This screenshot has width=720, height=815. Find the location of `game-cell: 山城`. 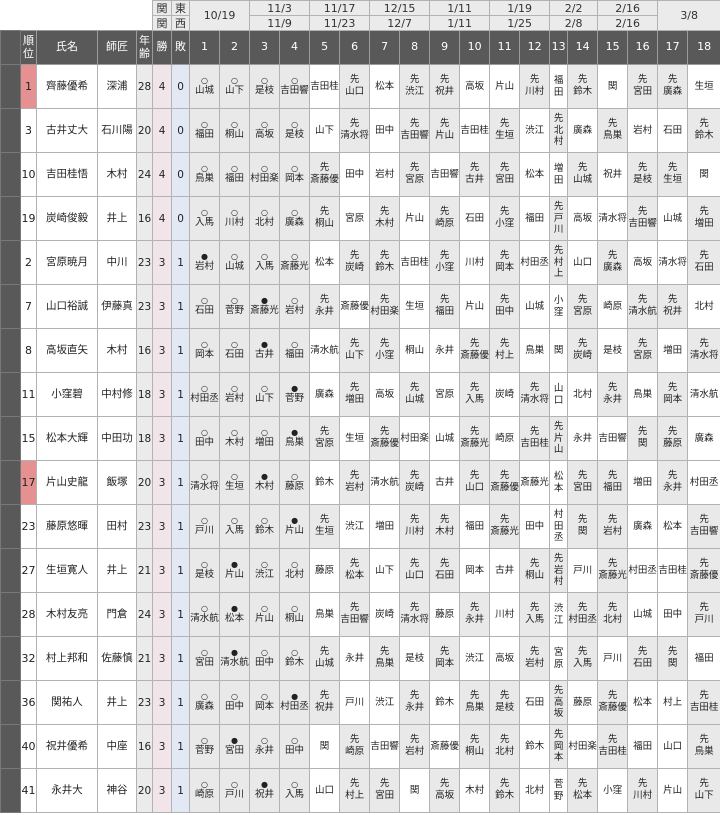

game-cell: 山城 is located at coordinates (673, 218).